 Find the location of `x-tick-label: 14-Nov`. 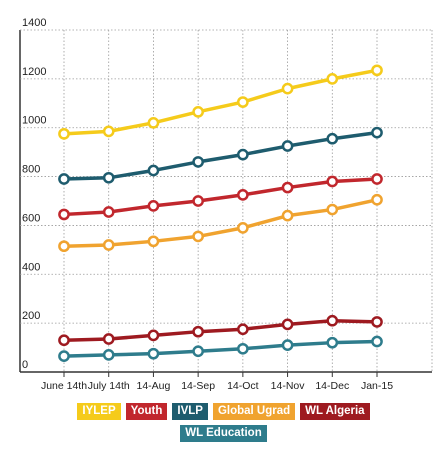

x-tick-label: 14-Nov is located at coordinates (288, 386).